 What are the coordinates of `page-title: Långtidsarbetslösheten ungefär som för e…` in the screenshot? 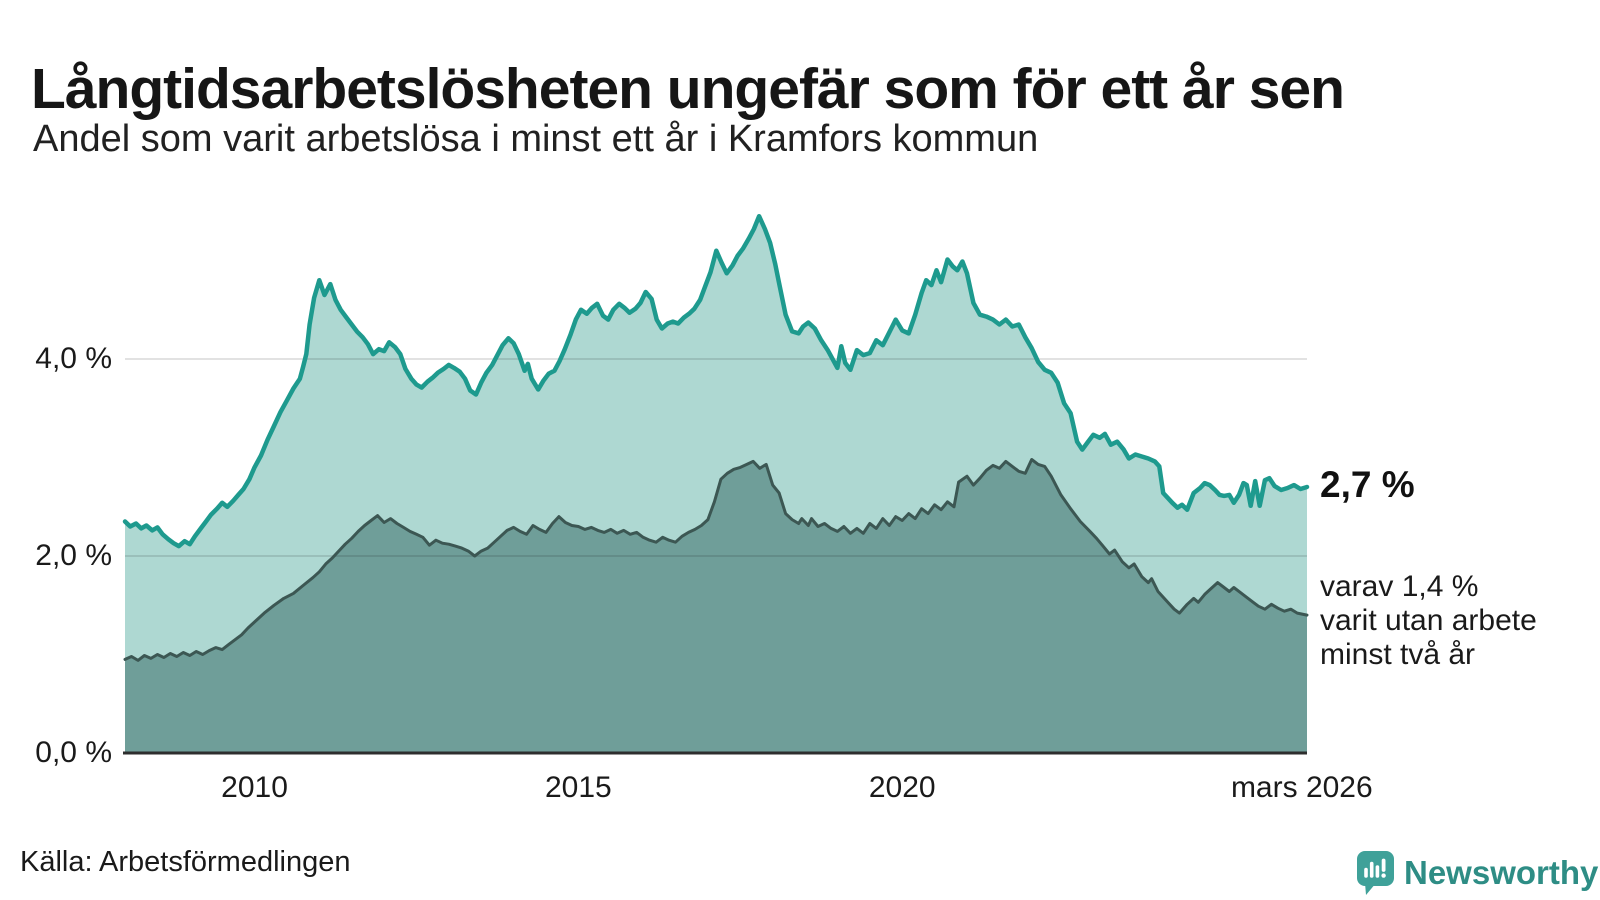 It's located at (688, 89).